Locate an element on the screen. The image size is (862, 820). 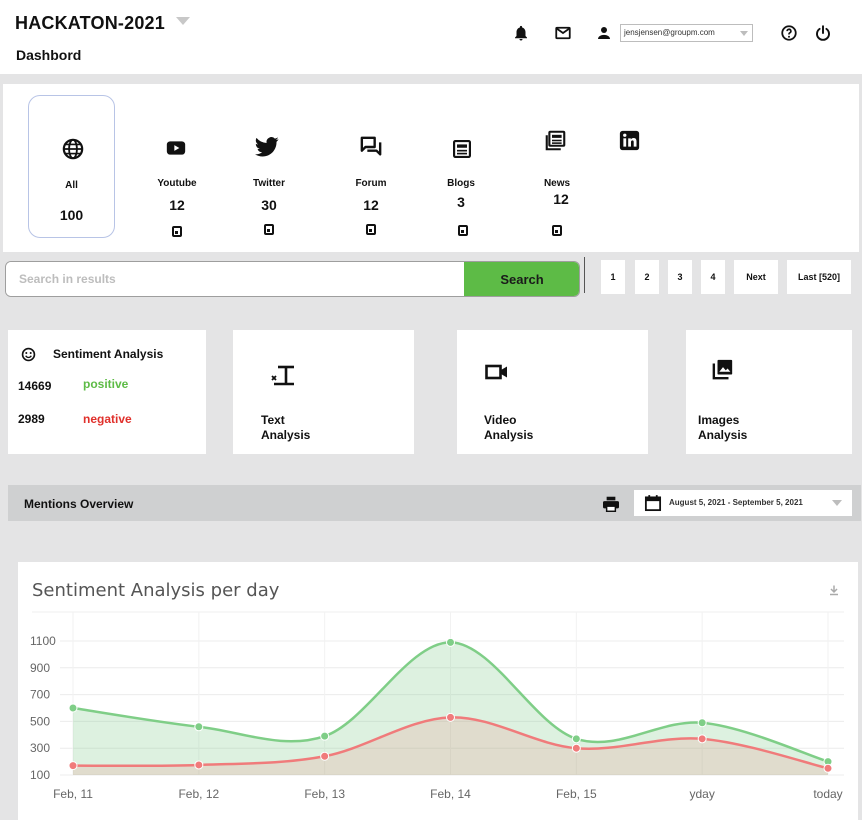
positive-label: positive is located at coordinates (106, 384).